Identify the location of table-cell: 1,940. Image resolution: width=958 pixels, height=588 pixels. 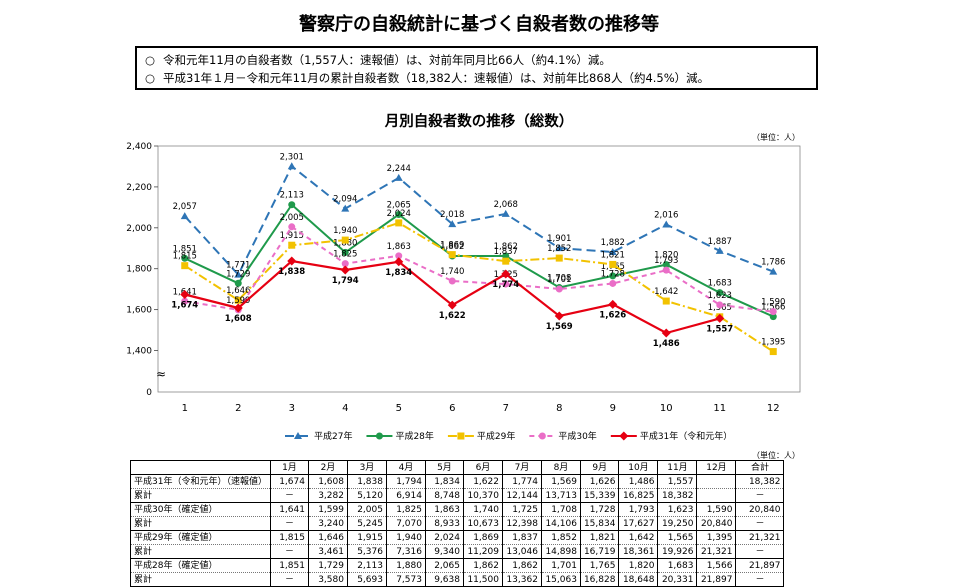
(405, 537).